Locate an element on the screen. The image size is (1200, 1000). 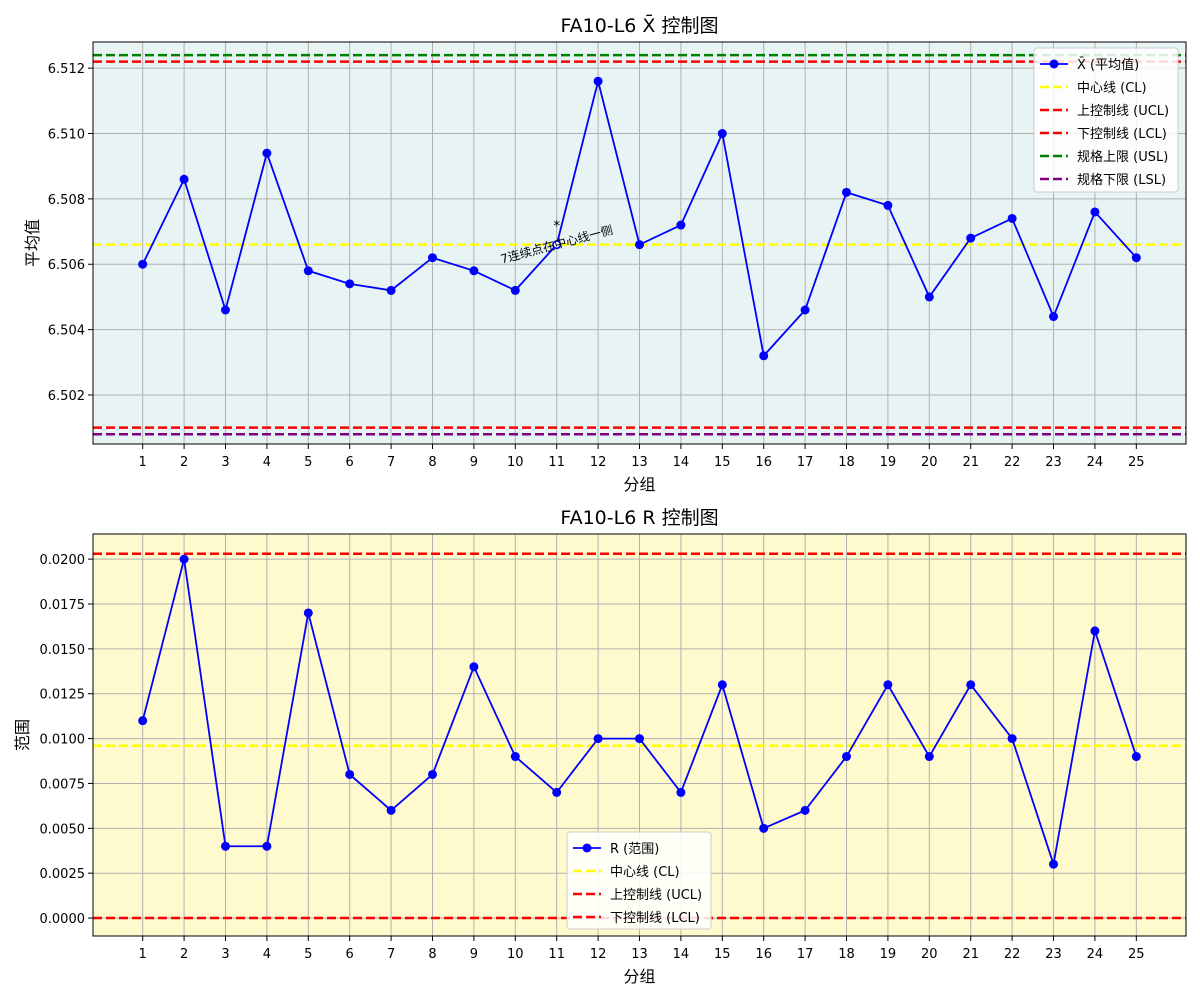
chart-title: FA10-L6 X̄ 控制图 is located at coordinates (640, 25).